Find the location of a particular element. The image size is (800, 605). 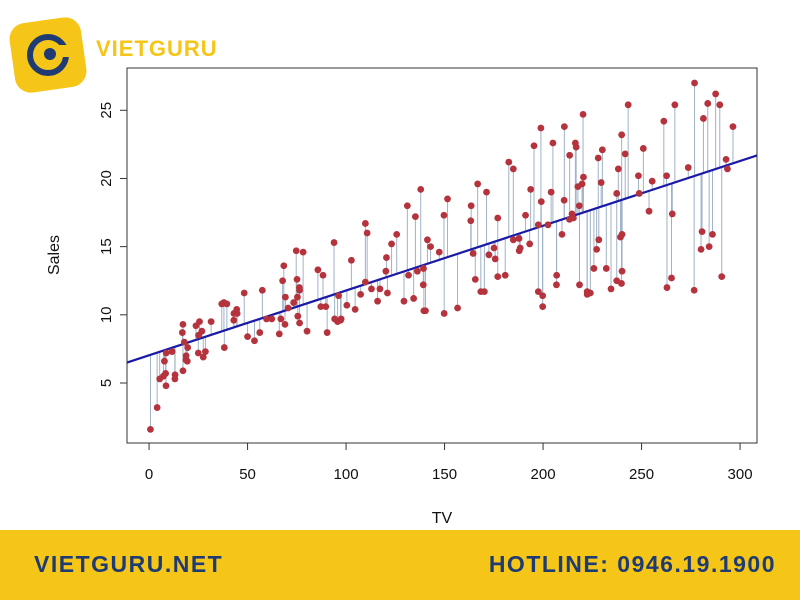

x-tick-label: 250 is located at coordinates (641, 474).